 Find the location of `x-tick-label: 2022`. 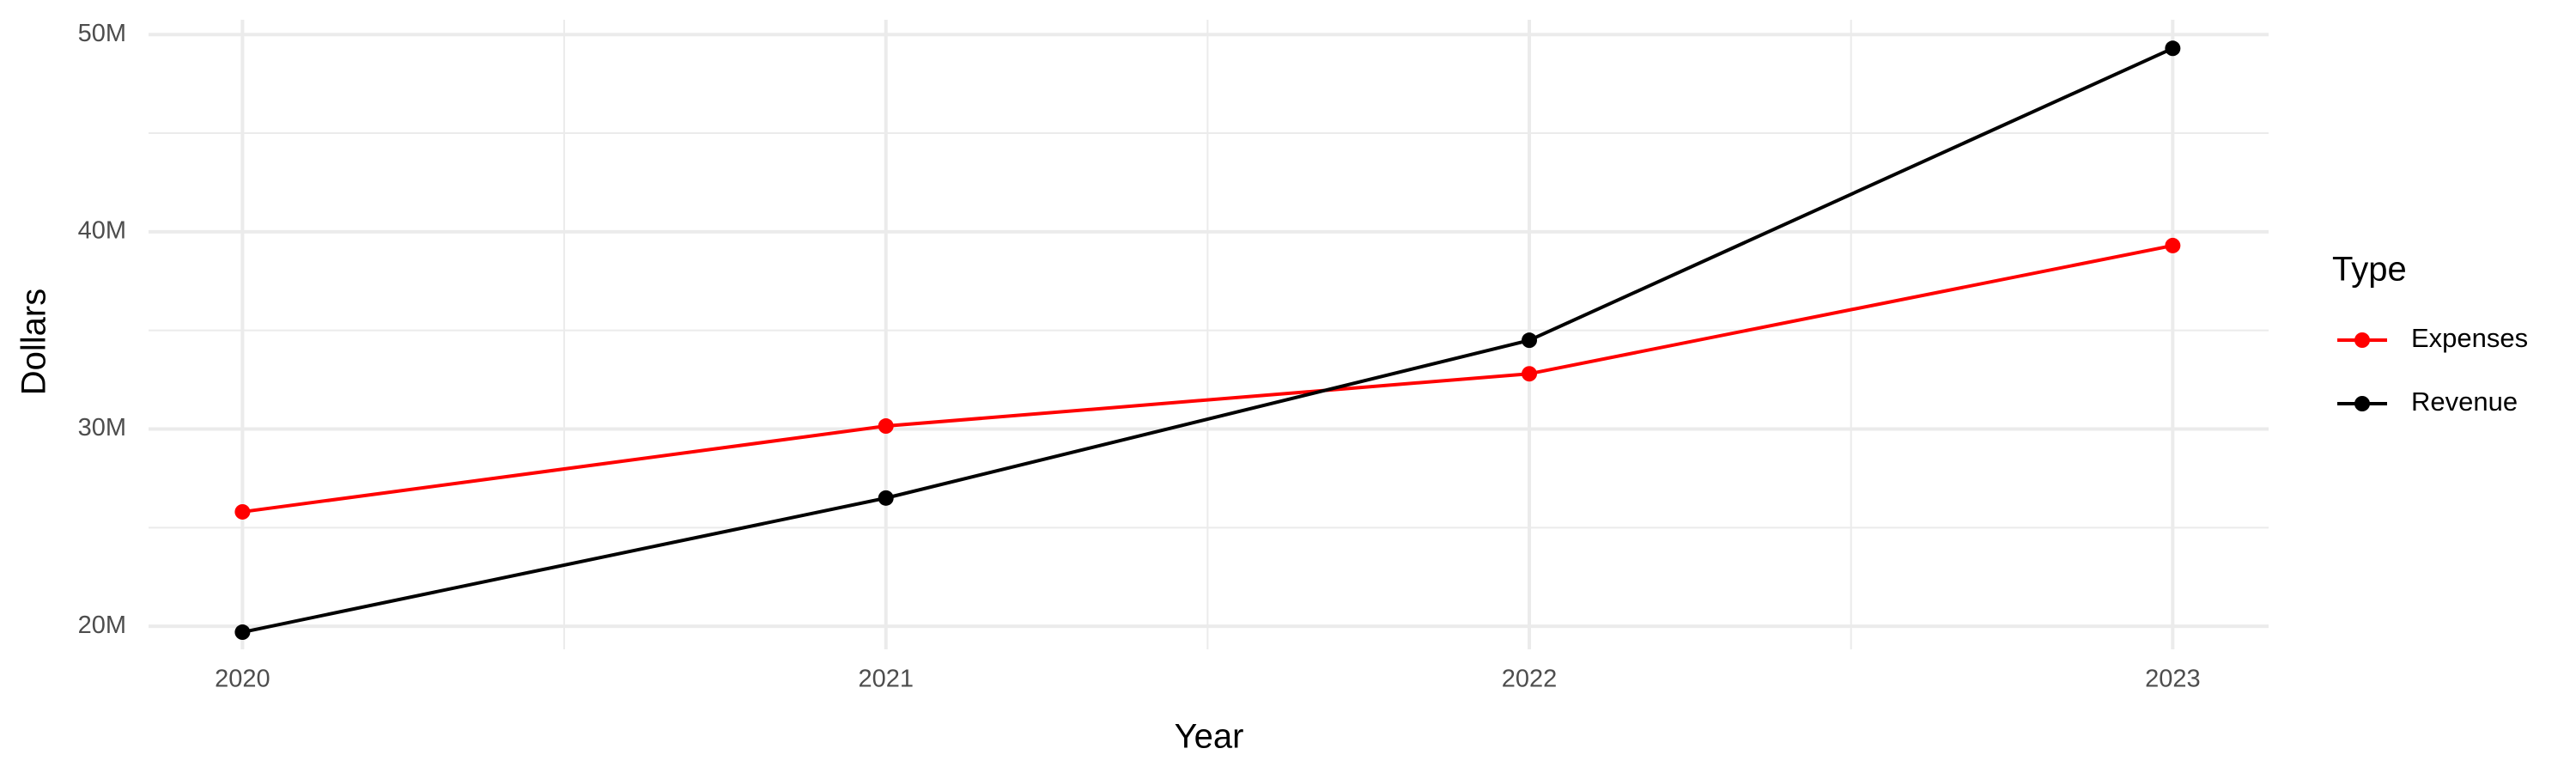

x-tick-label: 2022 is located at coordinates (1530, 679).